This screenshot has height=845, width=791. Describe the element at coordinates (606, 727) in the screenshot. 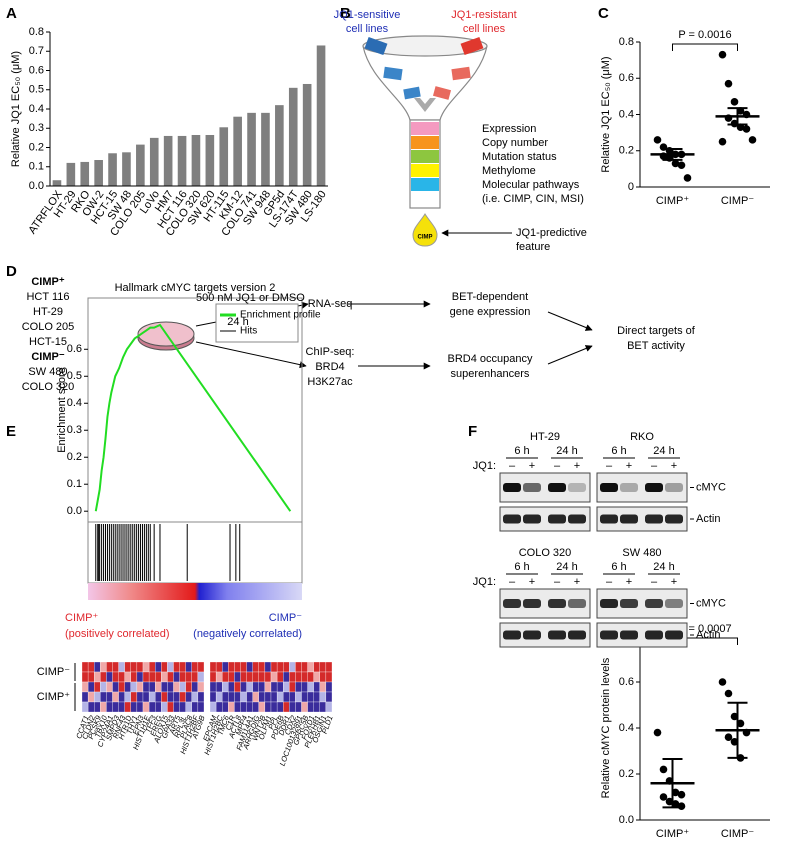

I see `y-axis-label: Relative cMYC protein levels` at that location.